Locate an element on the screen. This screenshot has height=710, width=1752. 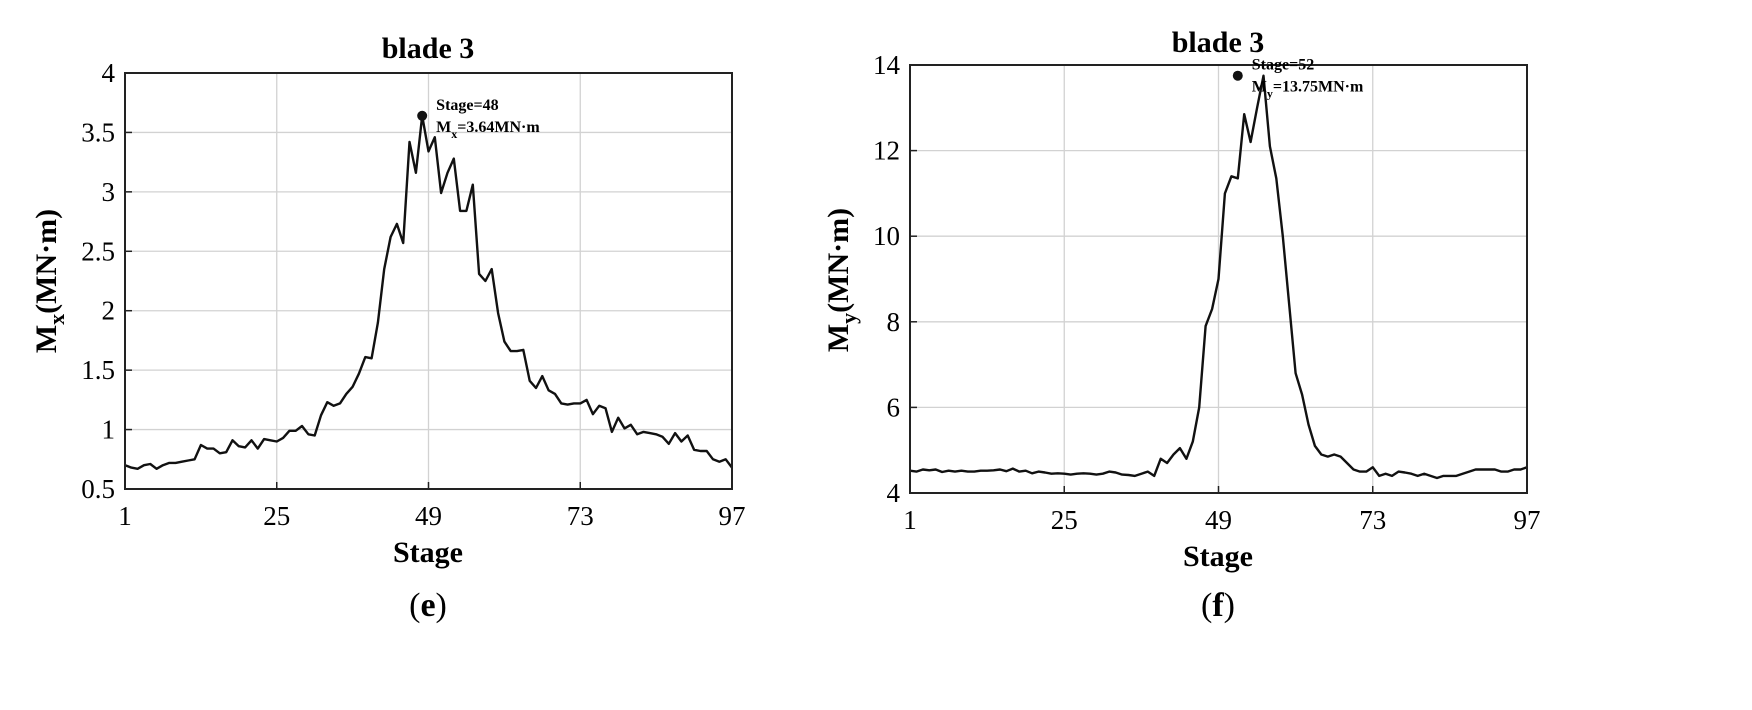
x-tick-labels-f: 1 25 49 73 97 is located at coordinates (1222, 510).